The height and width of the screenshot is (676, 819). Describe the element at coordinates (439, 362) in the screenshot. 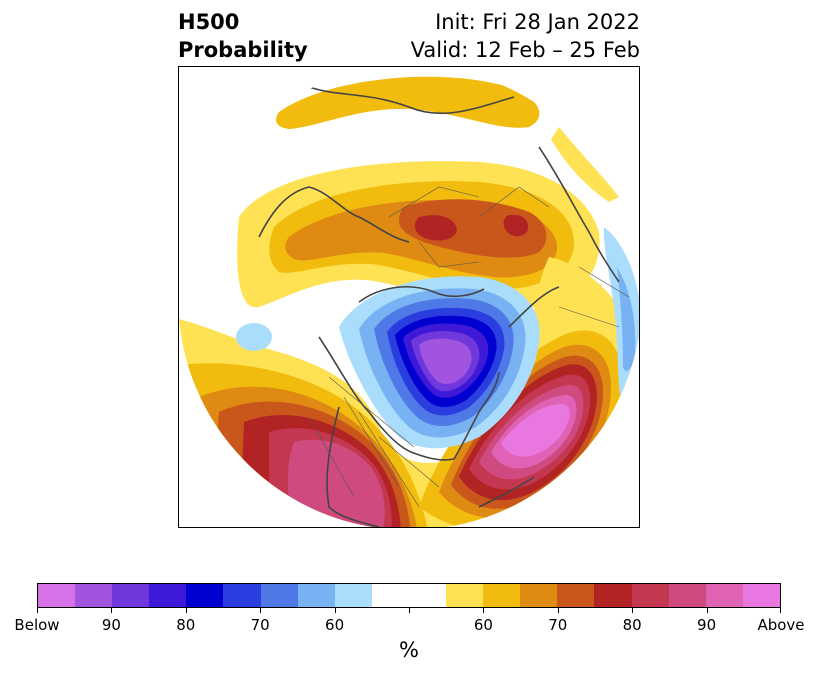

I see `eastern-canada-below-normal` at that location.